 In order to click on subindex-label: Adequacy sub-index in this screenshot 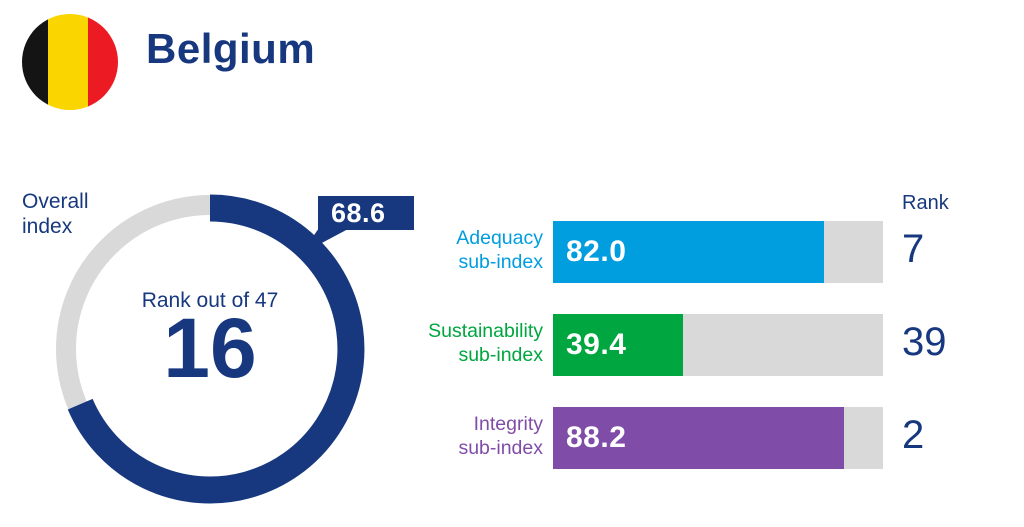, I will do `click(443, 250)`.